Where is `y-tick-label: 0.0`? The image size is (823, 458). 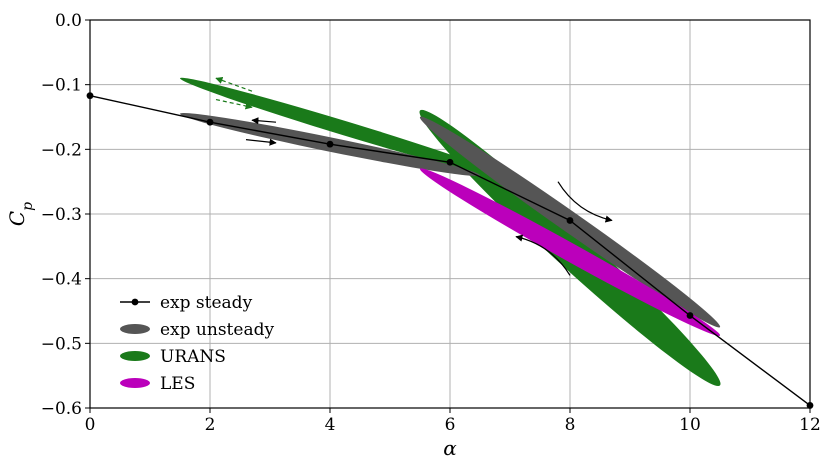
y-tick-label: 0.0 is located at coordinates (68, 21).